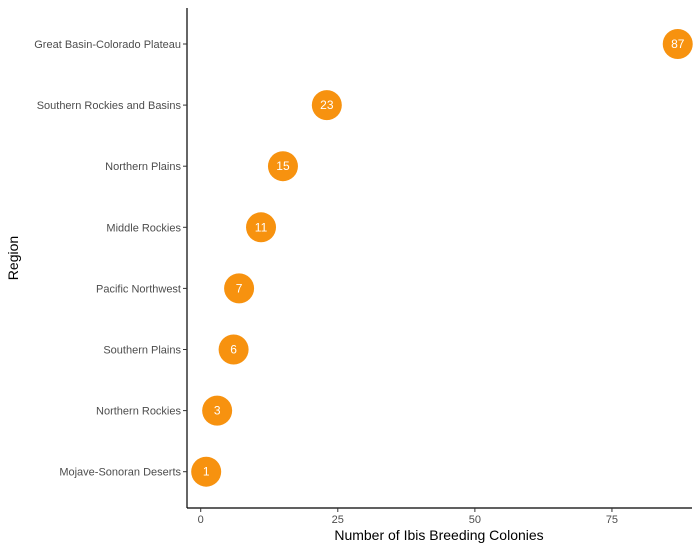 This screenshot has width=700, height=550. What do you see at coordinates (109, 106) in the screenshot?
I see `y-tick-label: Southern Rockies and Basins` at bounding box center [109, 106].